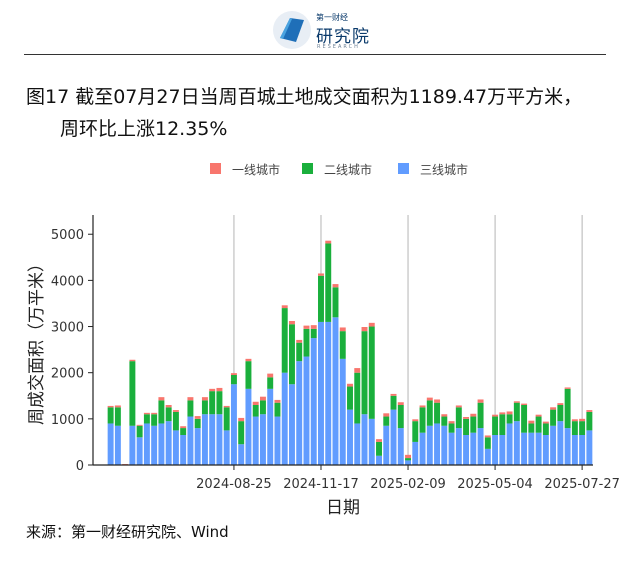  I want to click on source-note: 来源：第一财经研究院、Wind, so click(127, 532).